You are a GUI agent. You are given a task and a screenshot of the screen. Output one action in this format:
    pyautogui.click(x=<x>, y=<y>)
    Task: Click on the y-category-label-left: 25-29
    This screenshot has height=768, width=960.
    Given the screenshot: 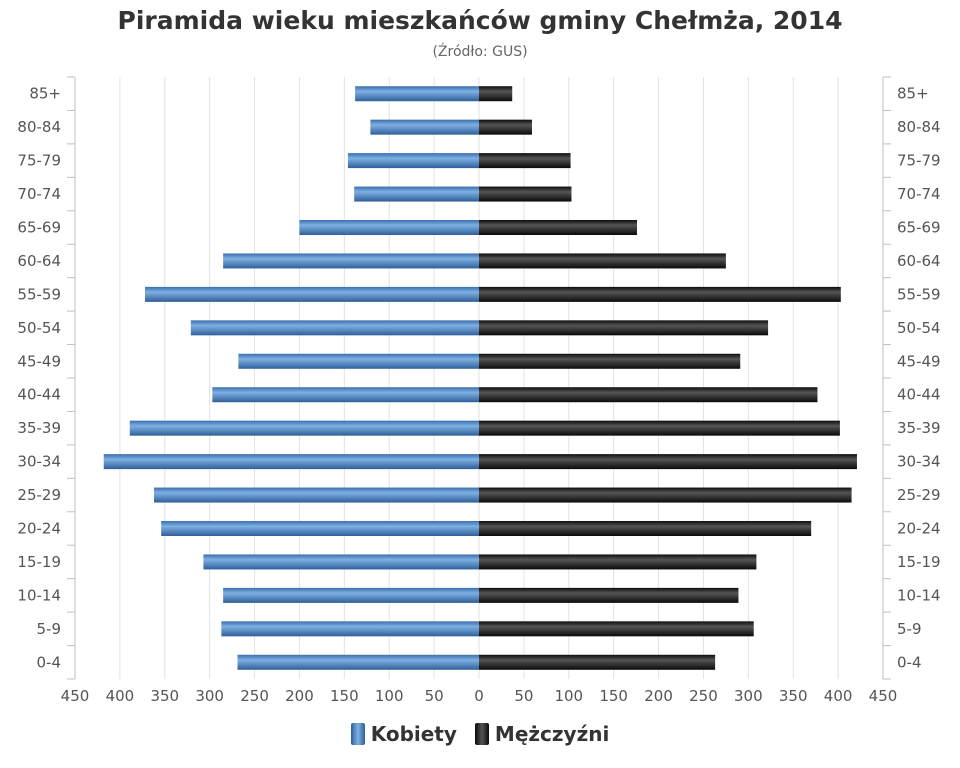 What is the action you would take?
    pyautogui.click(x=39, y=495)
    